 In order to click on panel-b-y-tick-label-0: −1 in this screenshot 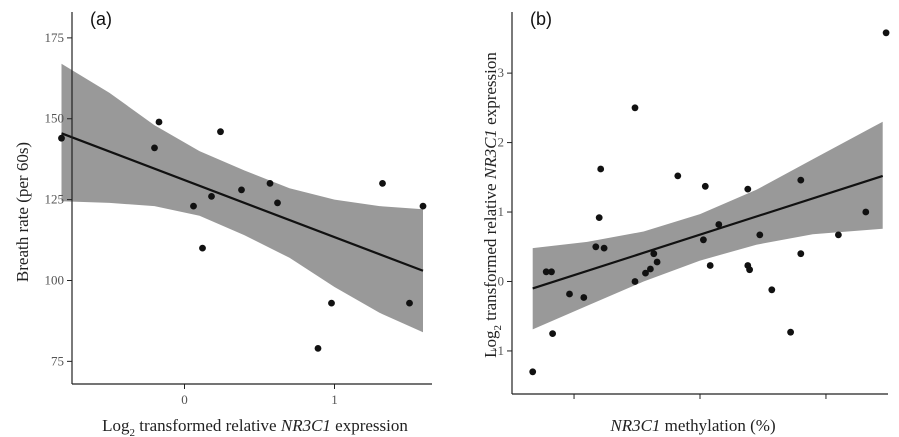, I will do `click(497, 350)`.